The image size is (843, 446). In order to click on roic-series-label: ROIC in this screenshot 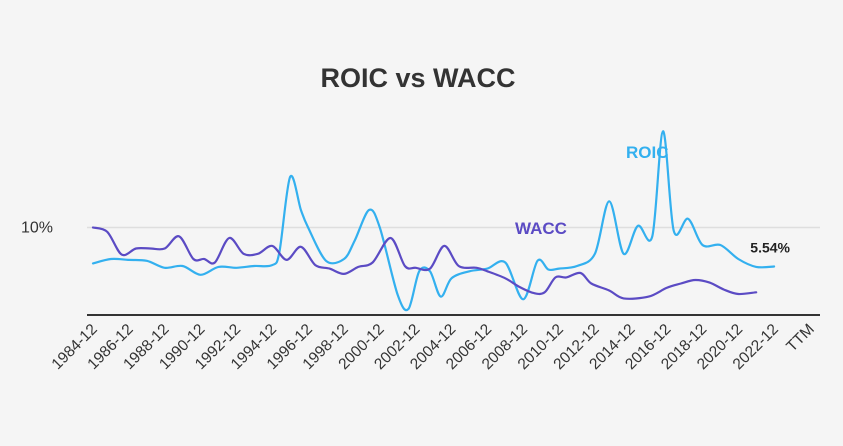, I will do `click(647, 152)`.